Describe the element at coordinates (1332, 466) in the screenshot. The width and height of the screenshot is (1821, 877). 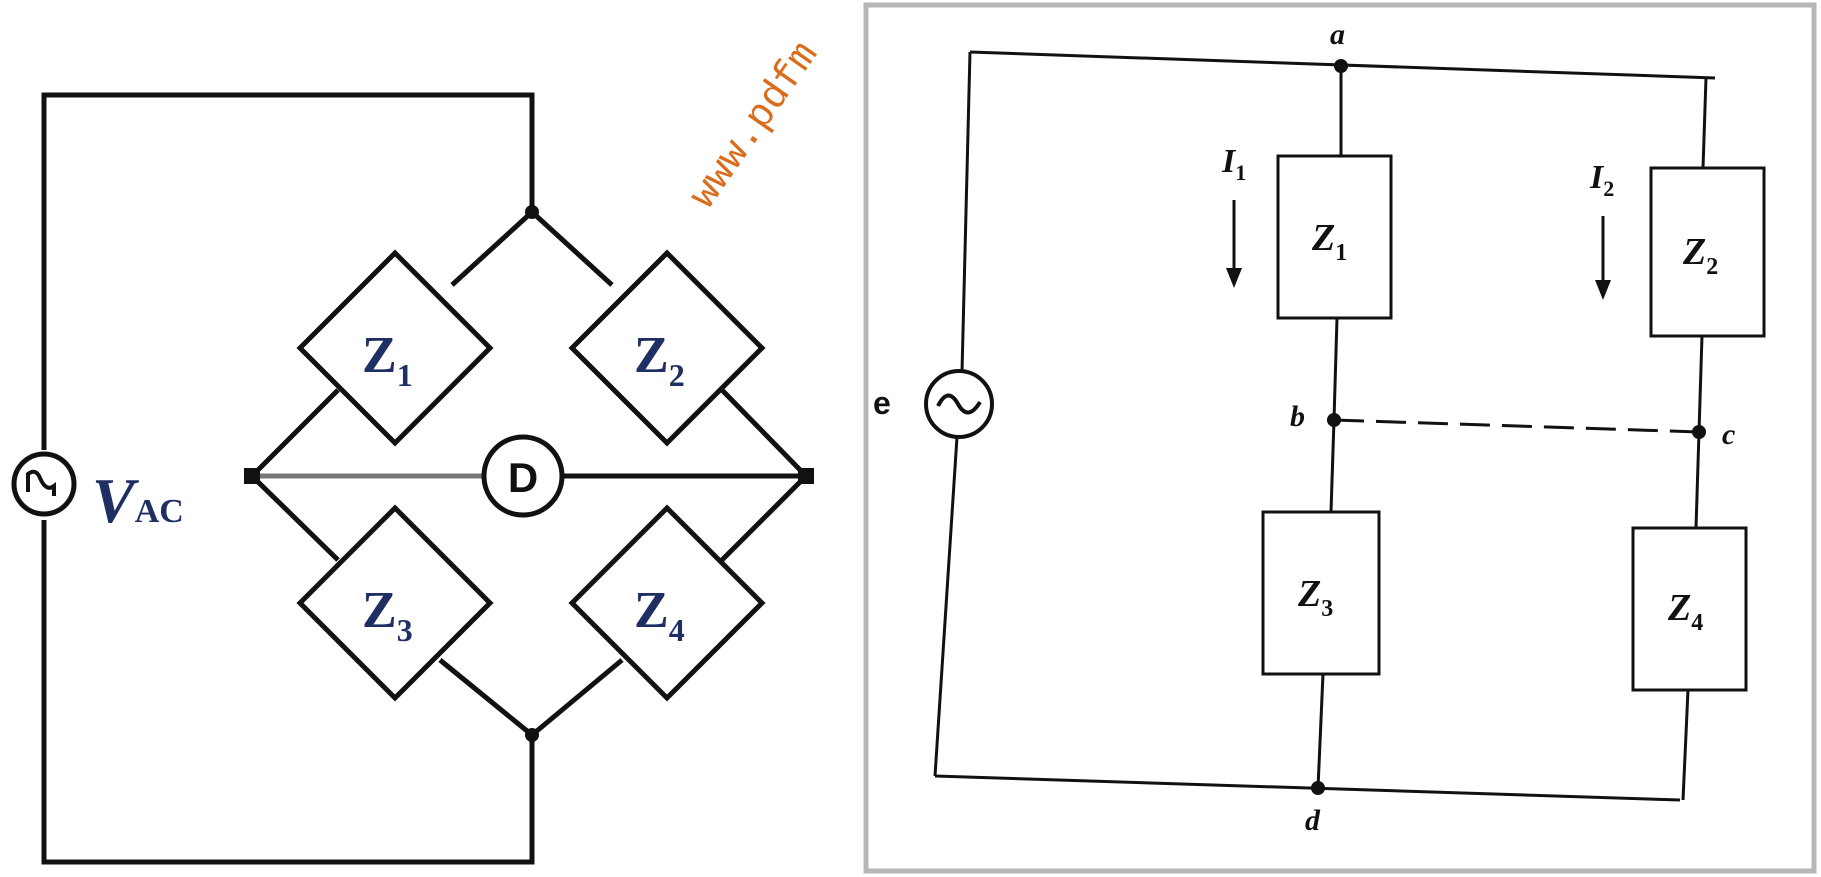
I see `right-wire-b-z3` at that location.